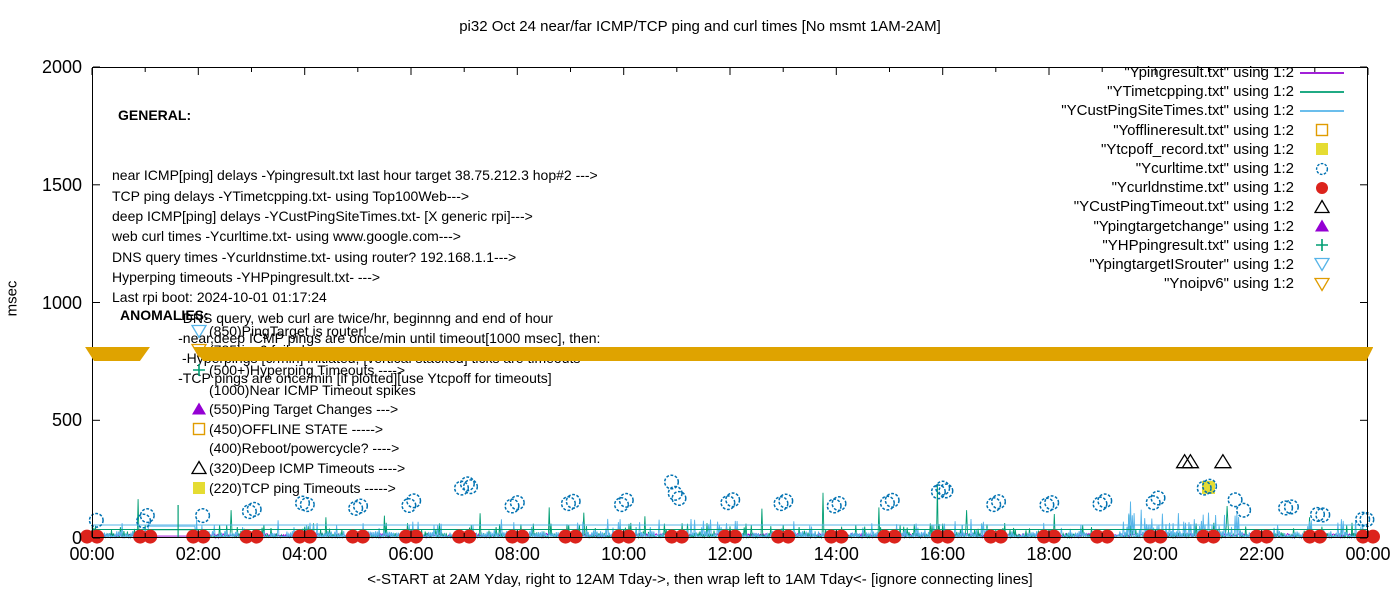 This screenshot has width=1400, height=600. I want to click on x-tick-label: 18:00, so click(1049, 554).